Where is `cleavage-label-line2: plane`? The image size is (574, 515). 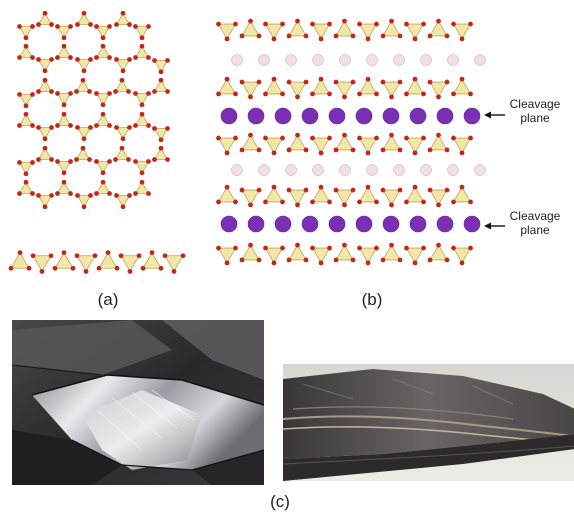
cleavage-label-line2: plane is located at coordinates (535, 118).